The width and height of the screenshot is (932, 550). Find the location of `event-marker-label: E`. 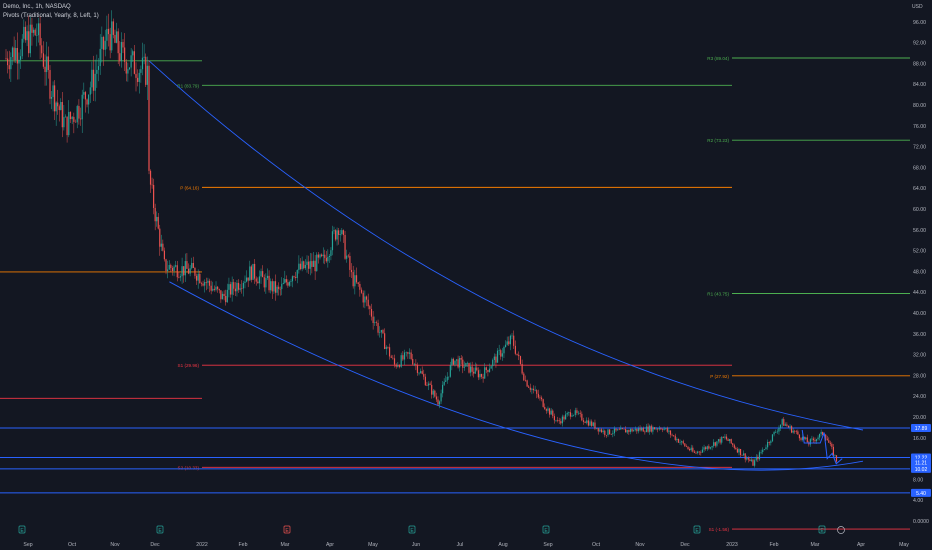

event-marker-label: E is located at coordinates (546, 531).